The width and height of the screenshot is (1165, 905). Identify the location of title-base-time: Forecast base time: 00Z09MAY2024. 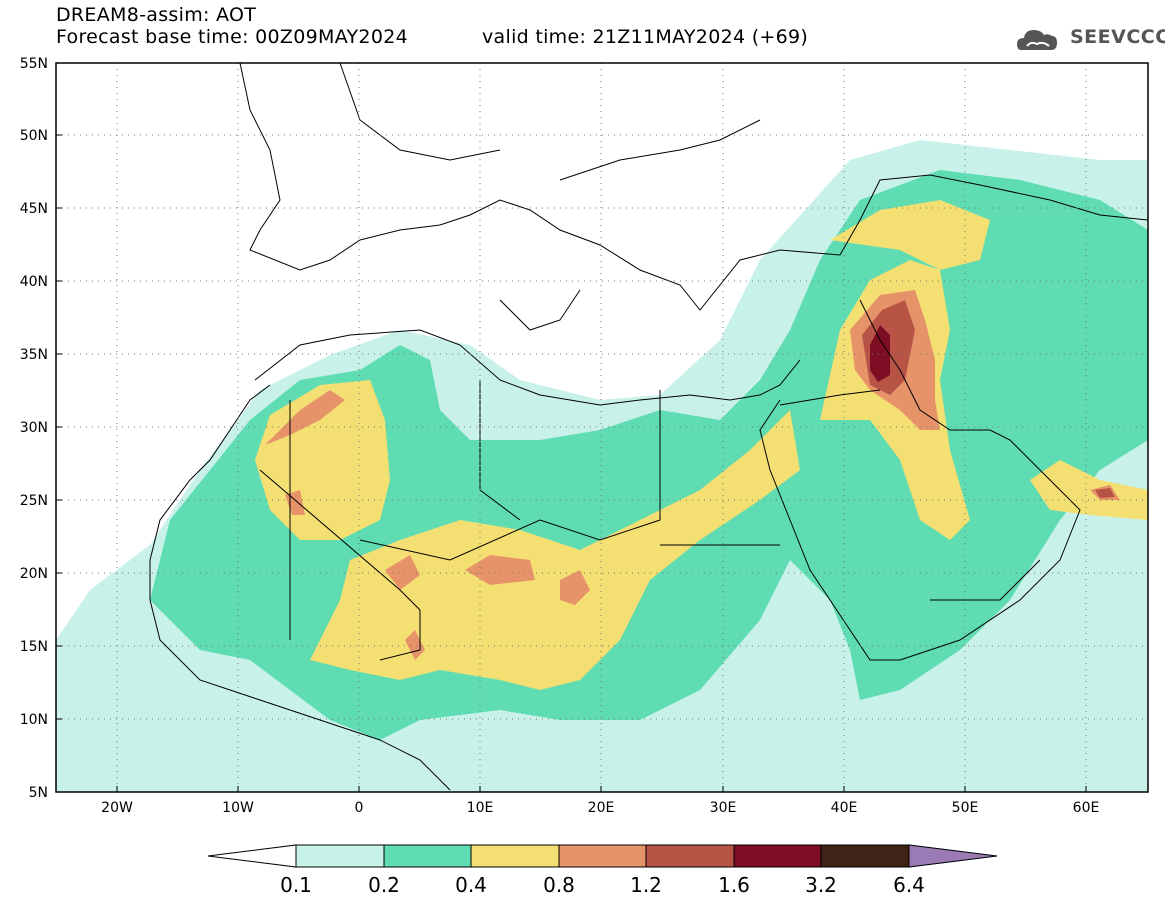
(232, 37).